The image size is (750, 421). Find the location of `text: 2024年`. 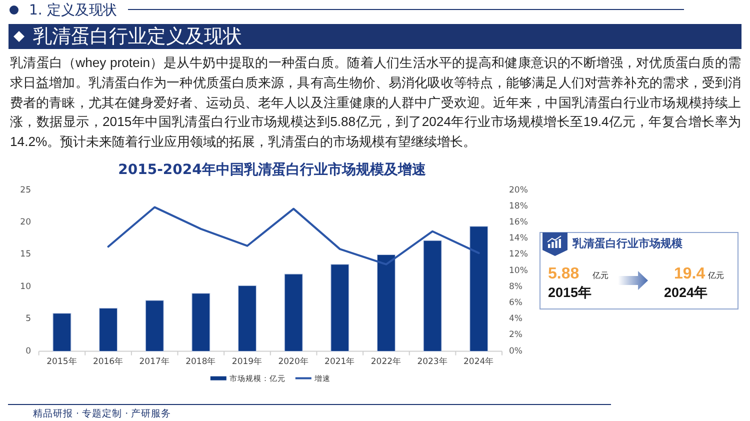

text: 2024年 is located at coordinates (686, 292).